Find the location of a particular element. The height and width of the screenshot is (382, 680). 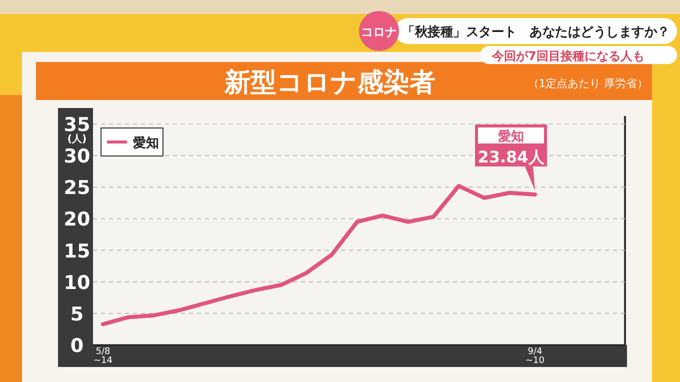

y-axis-title: (人) is located at coordinates (77, 139).